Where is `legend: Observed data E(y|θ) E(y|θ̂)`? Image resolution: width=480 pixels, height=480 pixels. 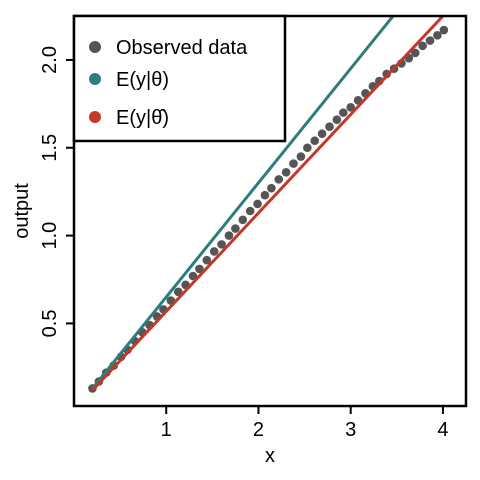 legend: Observed data E(y|θ) E(y|θ̂) is located at coordinates (179, 78).